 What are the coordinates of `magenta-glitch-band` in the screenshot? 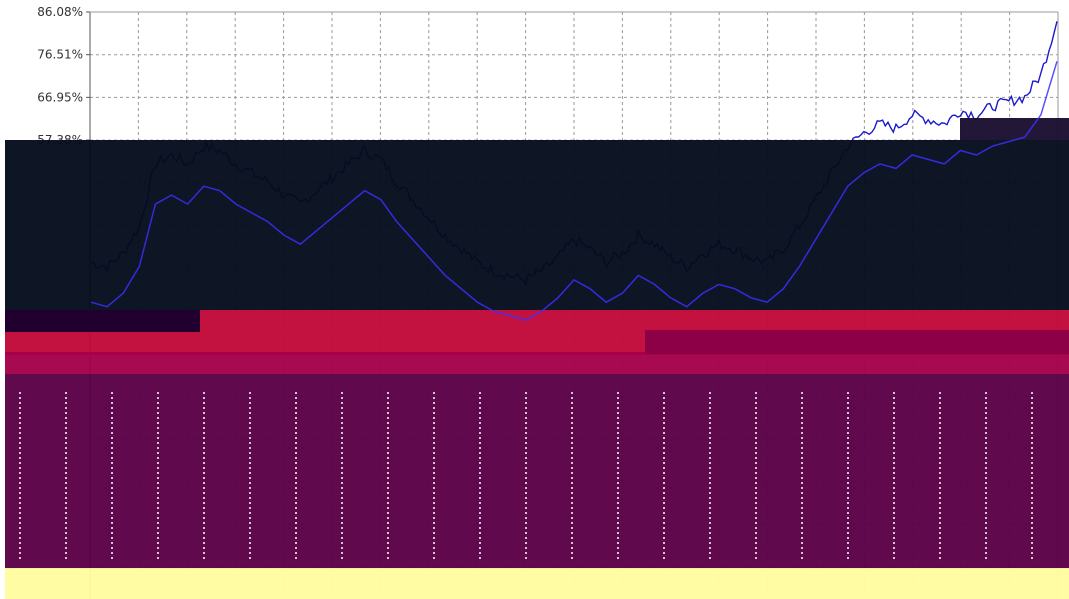 It's located at (537, 363).